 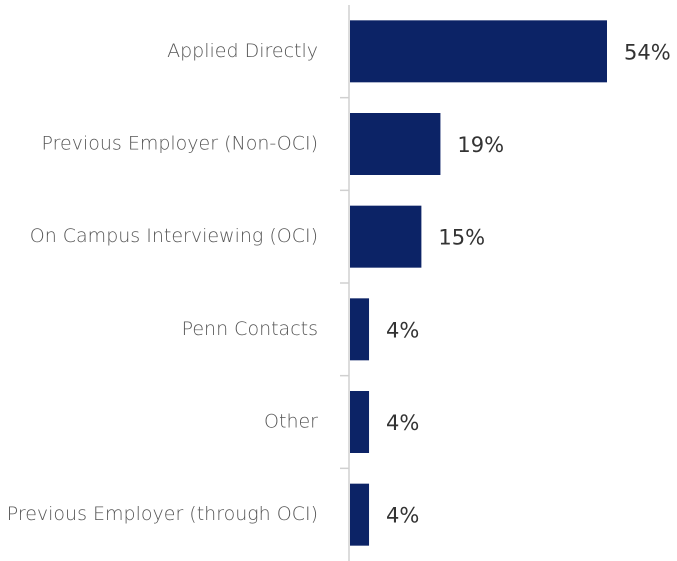 What do you see at coordinates (647, 52) in the screenshot?
I see `value-label: 54%` at bounding box center [647, 52].